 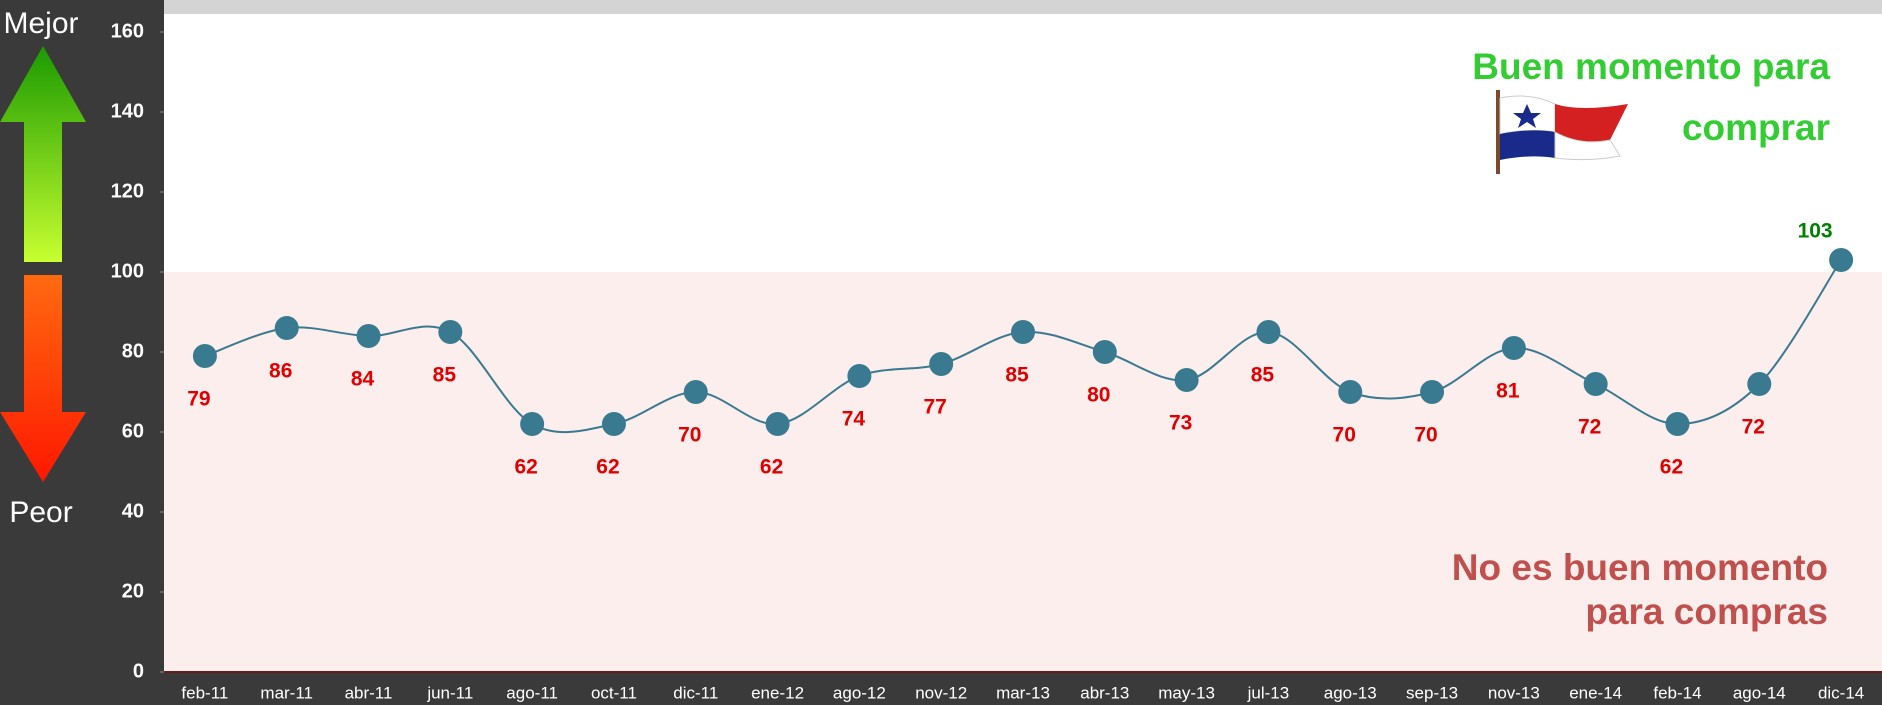 What do you see at coordinates (43, 378) in the screenshot?
I see `down-arrow` at bounding box center [43, 378].